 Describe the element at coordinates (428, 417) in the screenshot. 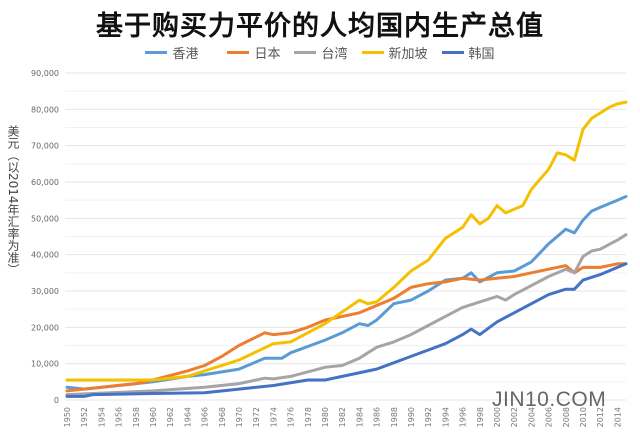

I see `x-tick-label: 1992` at that location.